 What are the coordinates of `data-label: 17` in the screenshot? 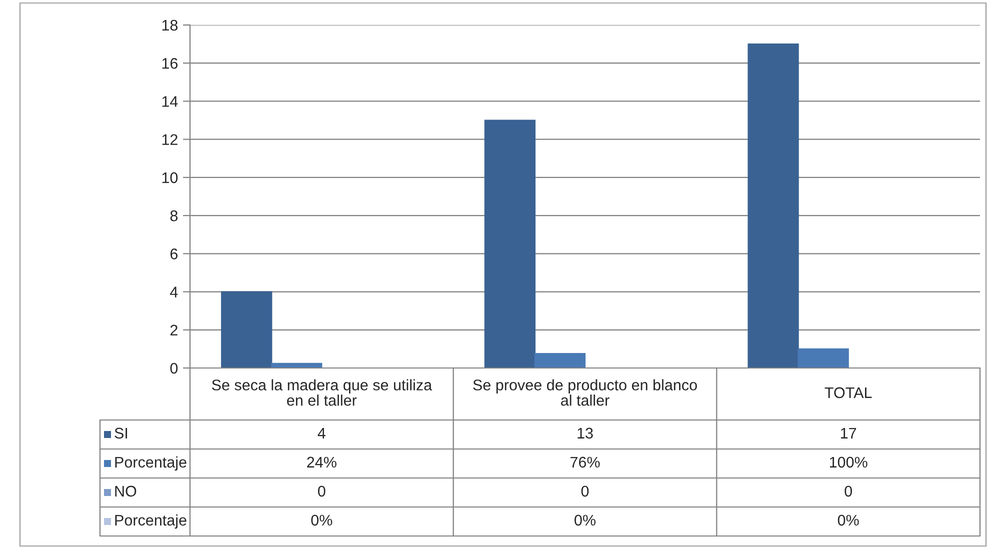 It's located at (848, 433).